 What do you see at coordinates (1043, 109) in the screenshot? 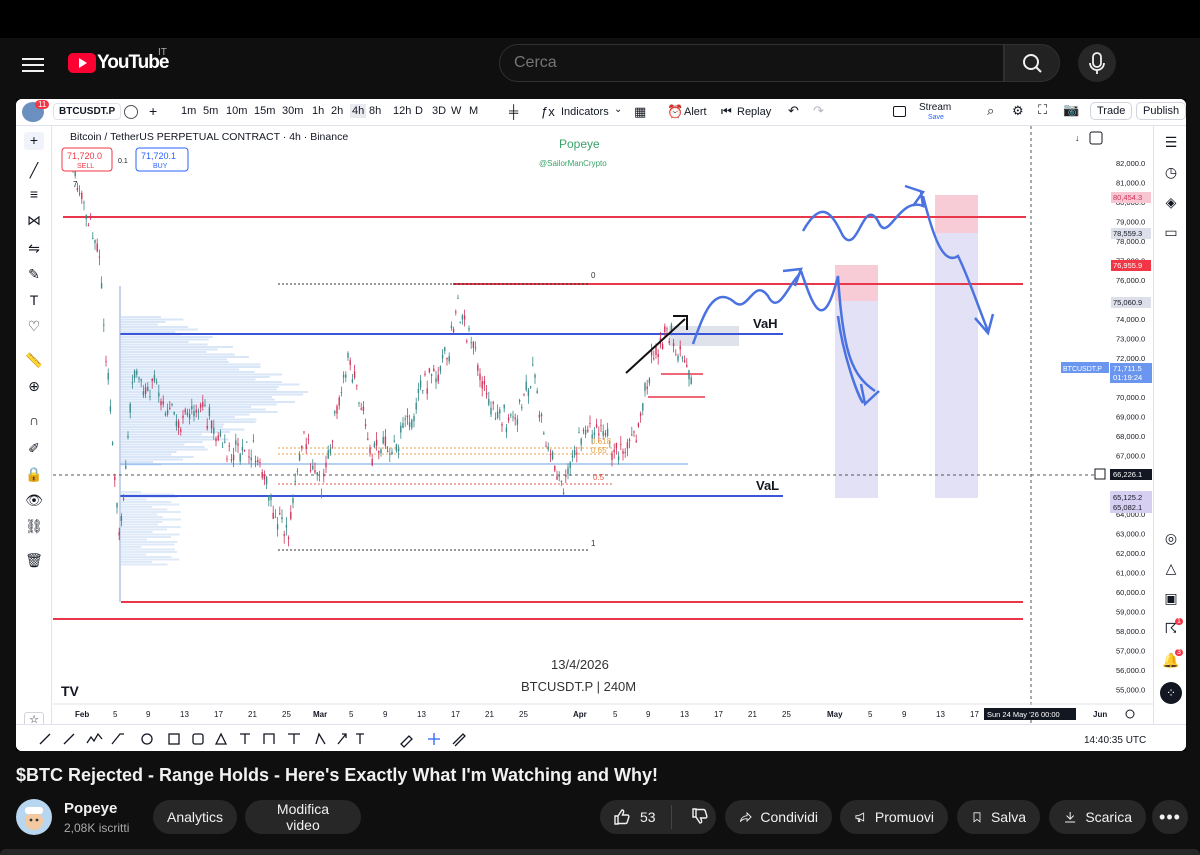
I see `fullscreen-icon: ⛶` at bounding box center [1043, 109].